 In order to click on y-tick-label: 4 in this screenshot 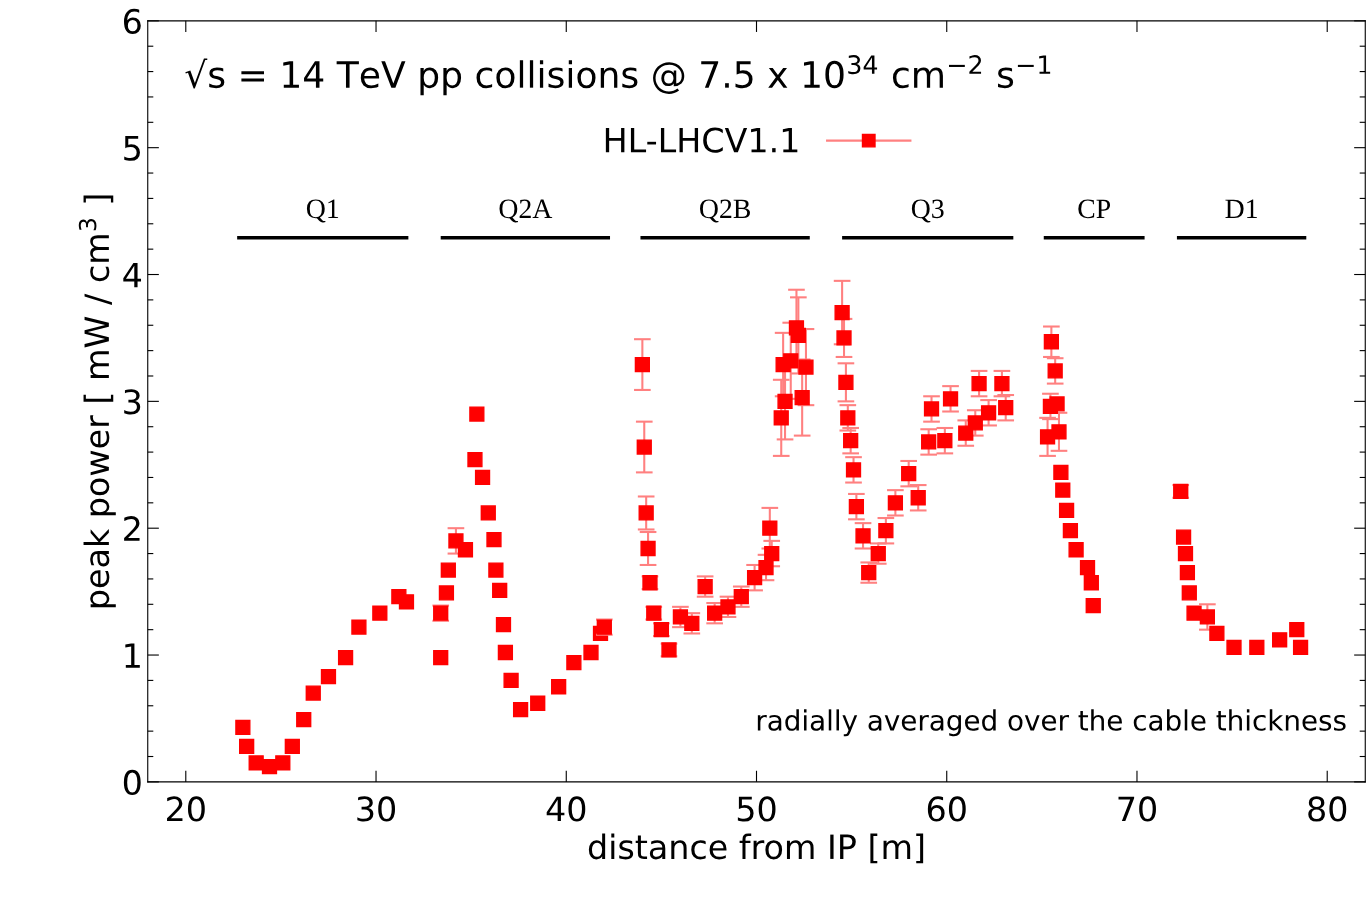, I will do `click(132, 275)`.